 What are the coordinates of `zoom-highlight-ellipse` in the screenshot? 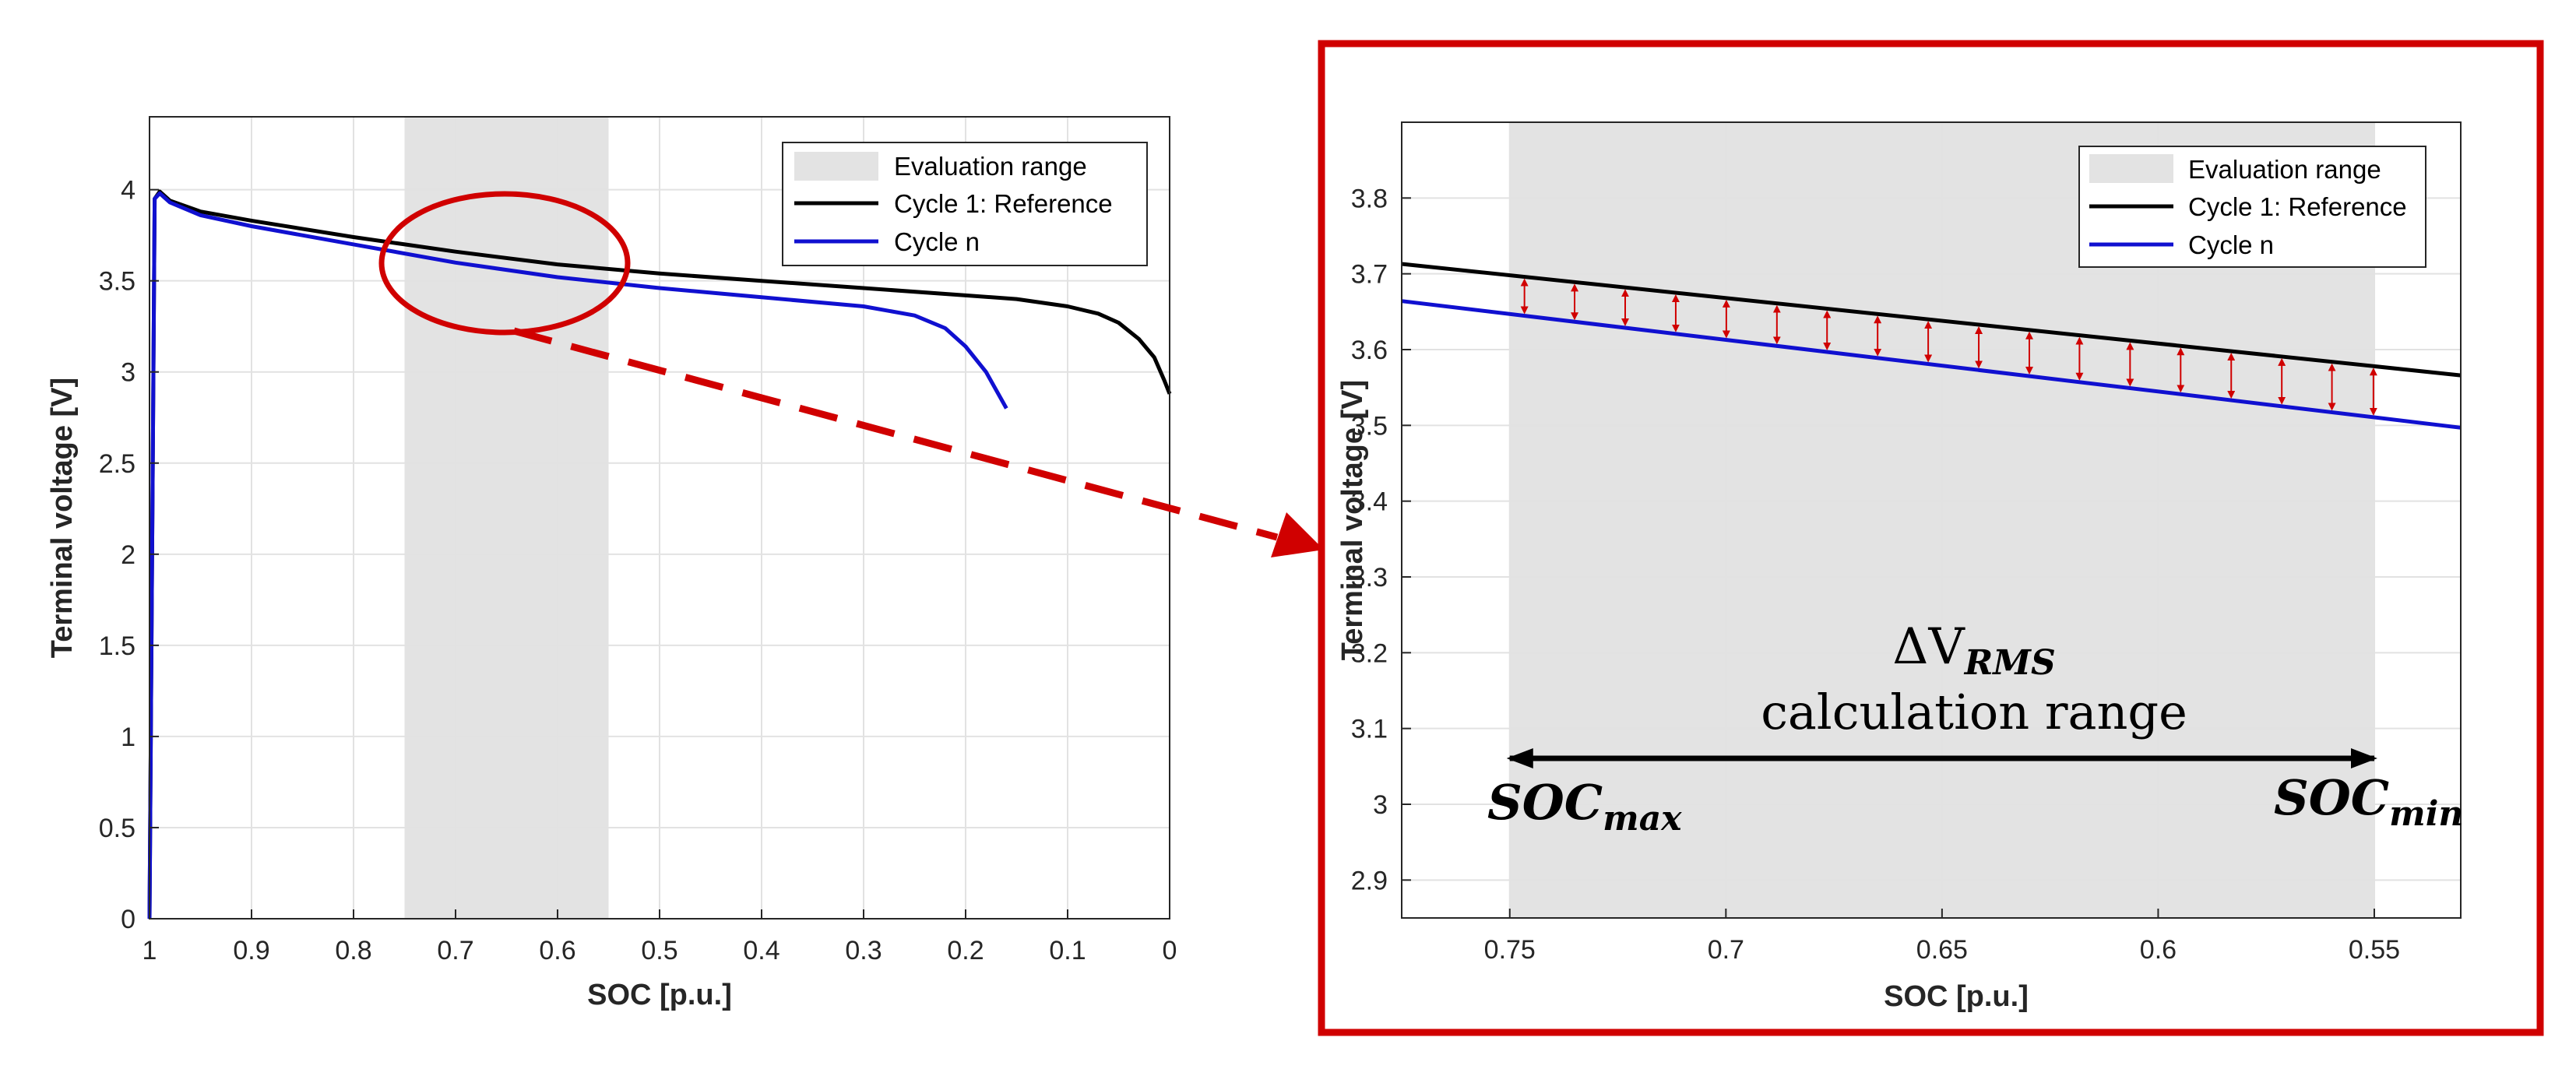 It's located at (504, 263).